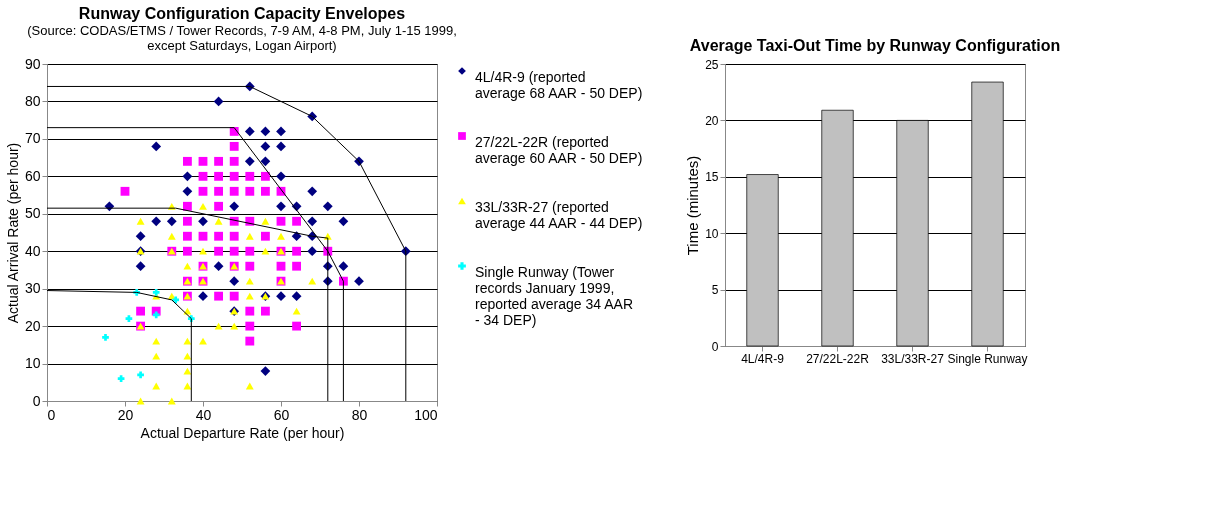 Image resolution: width=1208 pixels, height=515 pixels. I want to click on legend-label: 4L/4R-9 (reported average 68 AAR - 50 DEP), so click(559, 85).